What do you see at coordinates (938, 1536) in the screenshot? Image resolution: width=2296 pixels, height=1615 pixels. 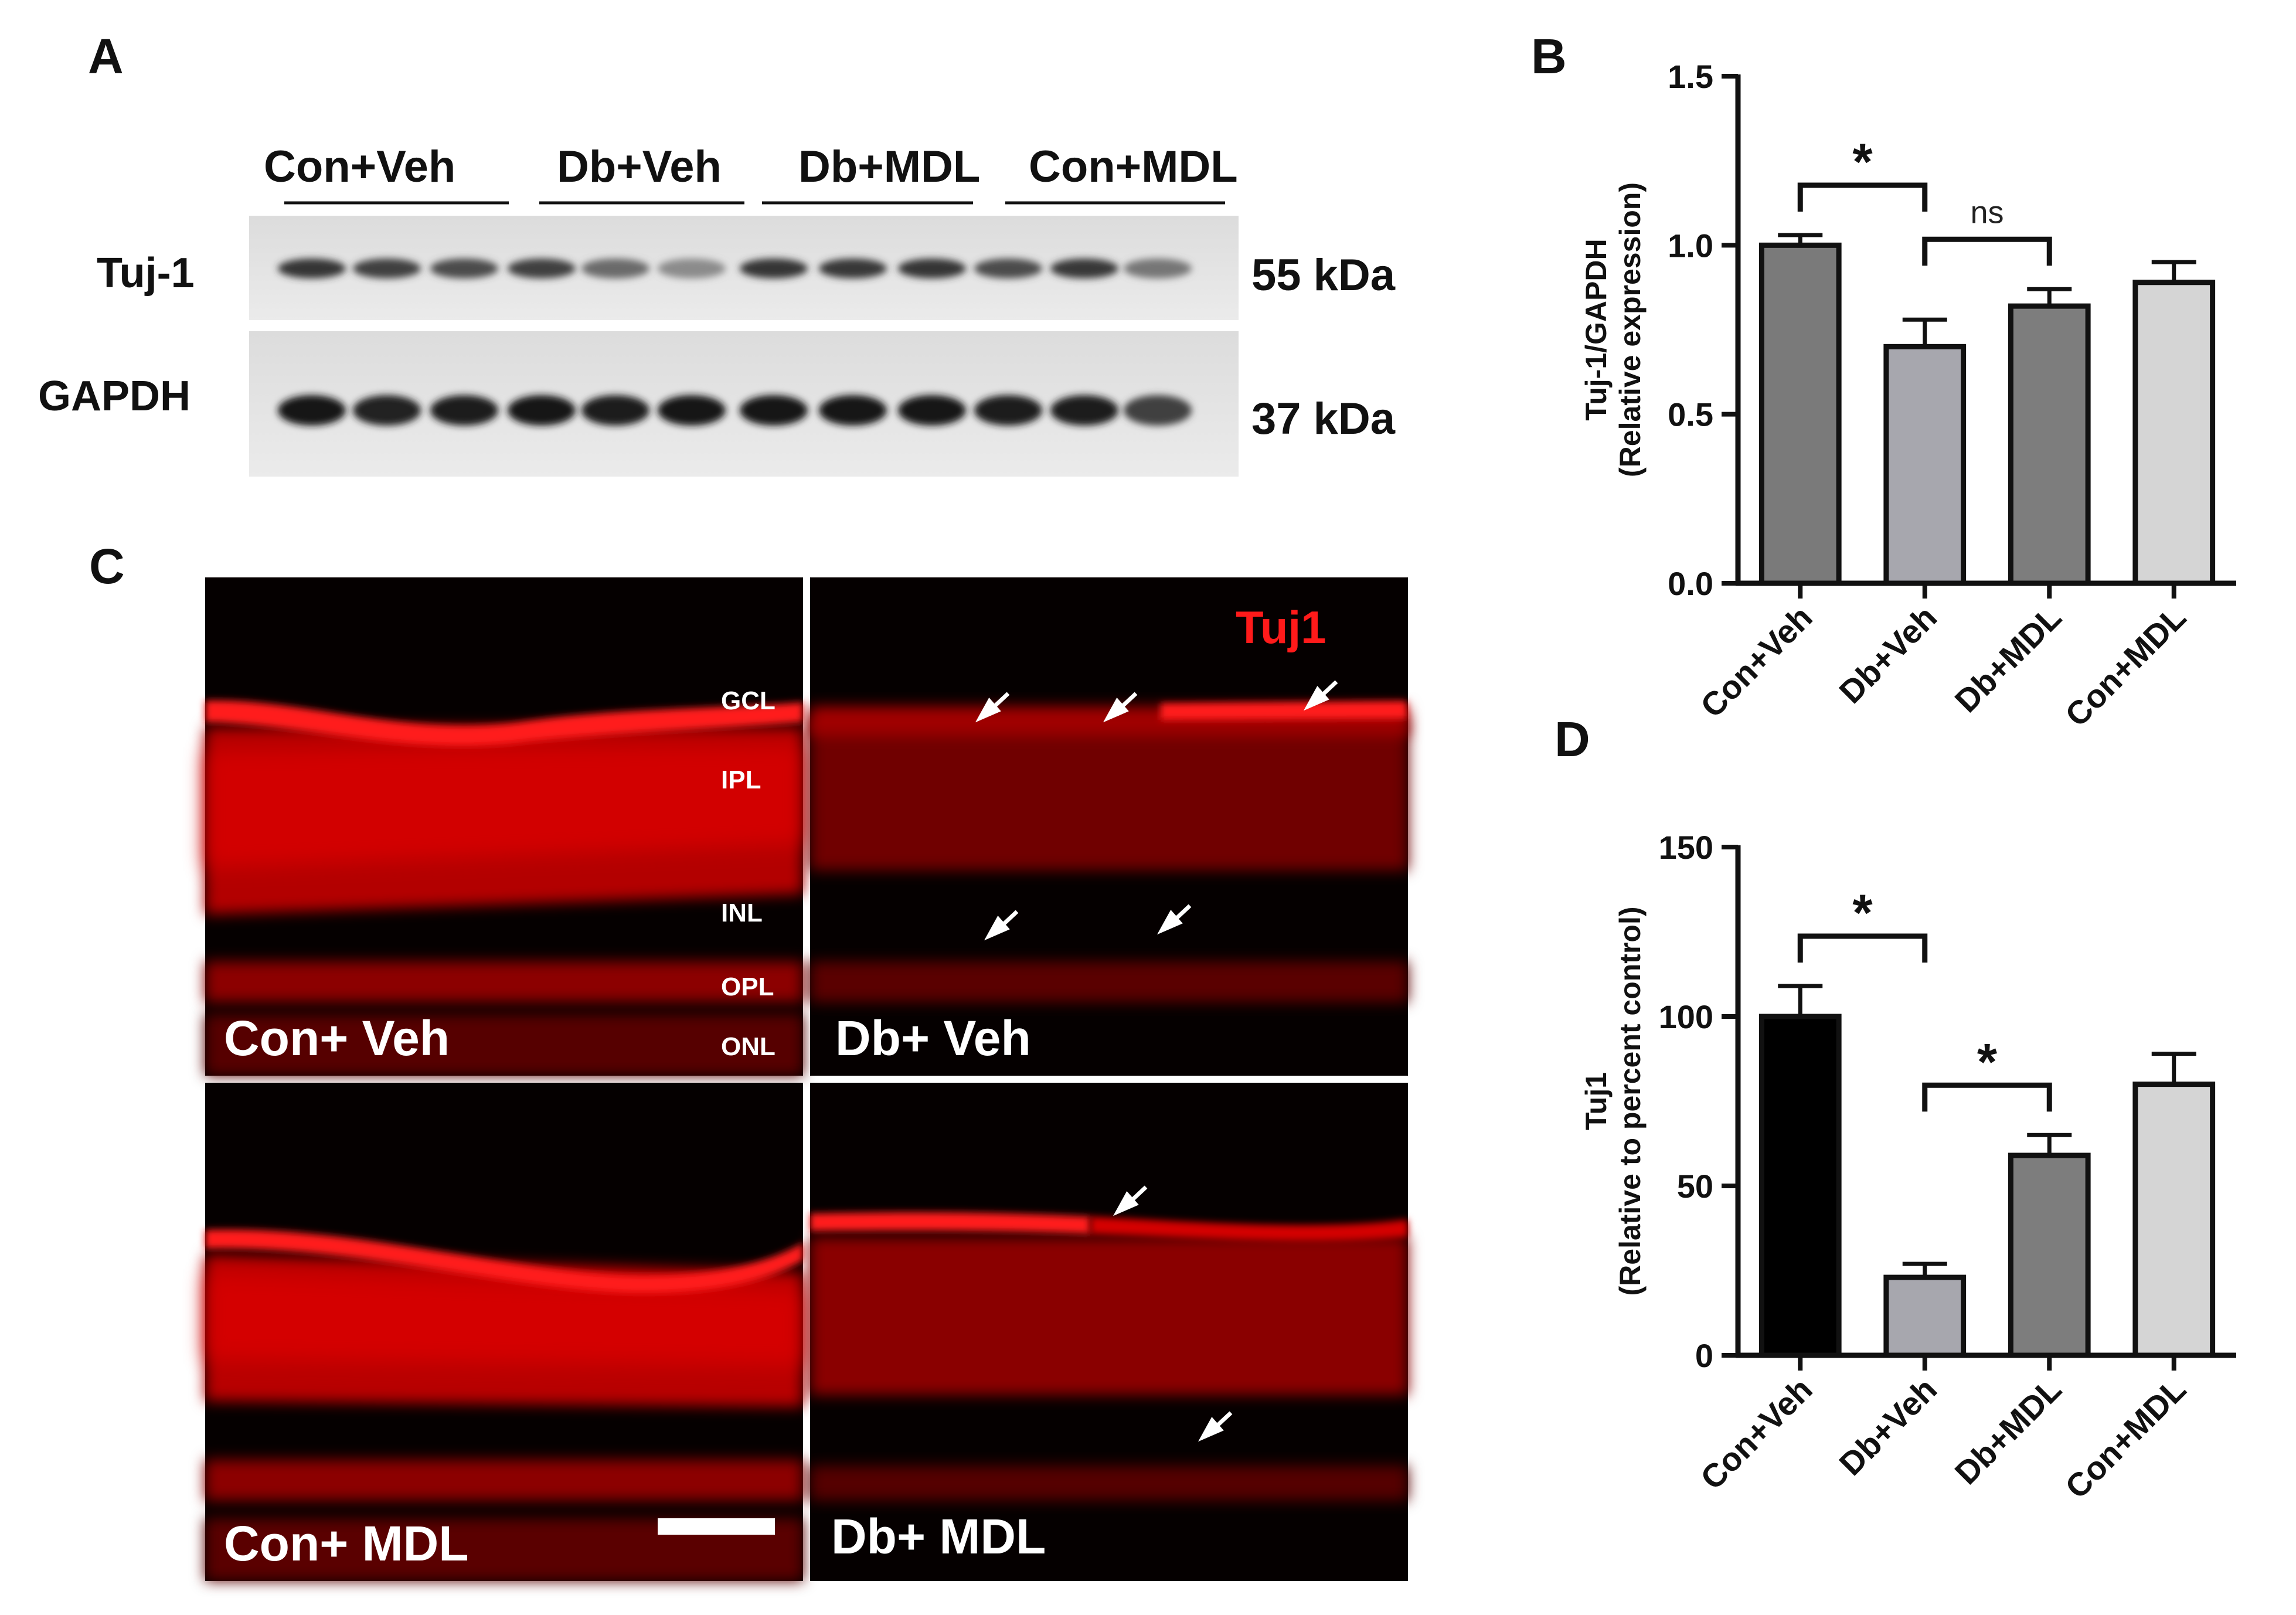 I see `micrograph-label-db-mdl: Db+ MDL` at bounding box center [938, 1536].